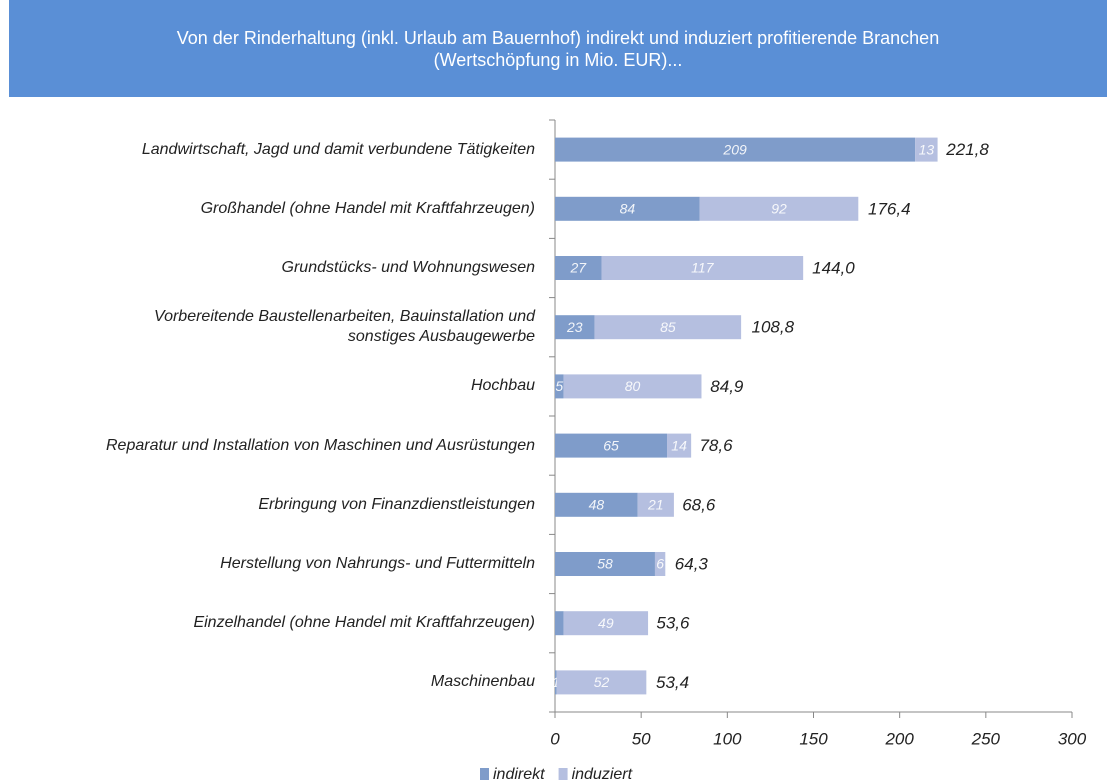 This screenshot has width=1107, height=784. What do you see at coordinates (727, 738) in the screenshot?
I see `x-tick-label: 100` at bounding box center [727, 738].